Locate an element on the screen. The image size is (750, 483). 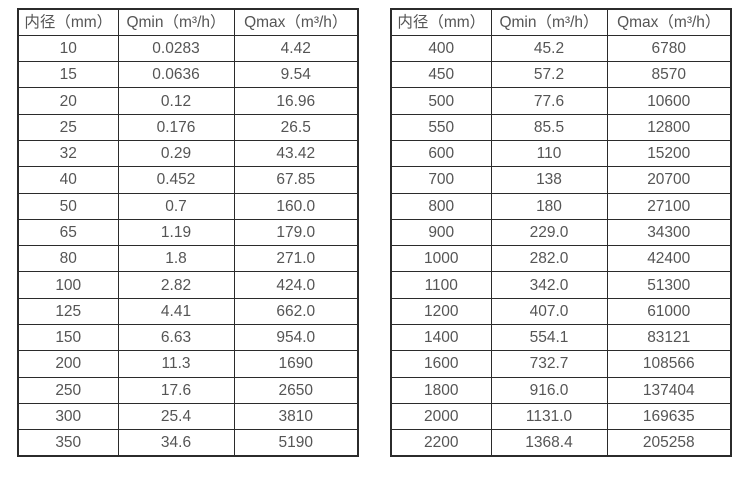
table-cell: 550 is located at coordinates (441, 127).